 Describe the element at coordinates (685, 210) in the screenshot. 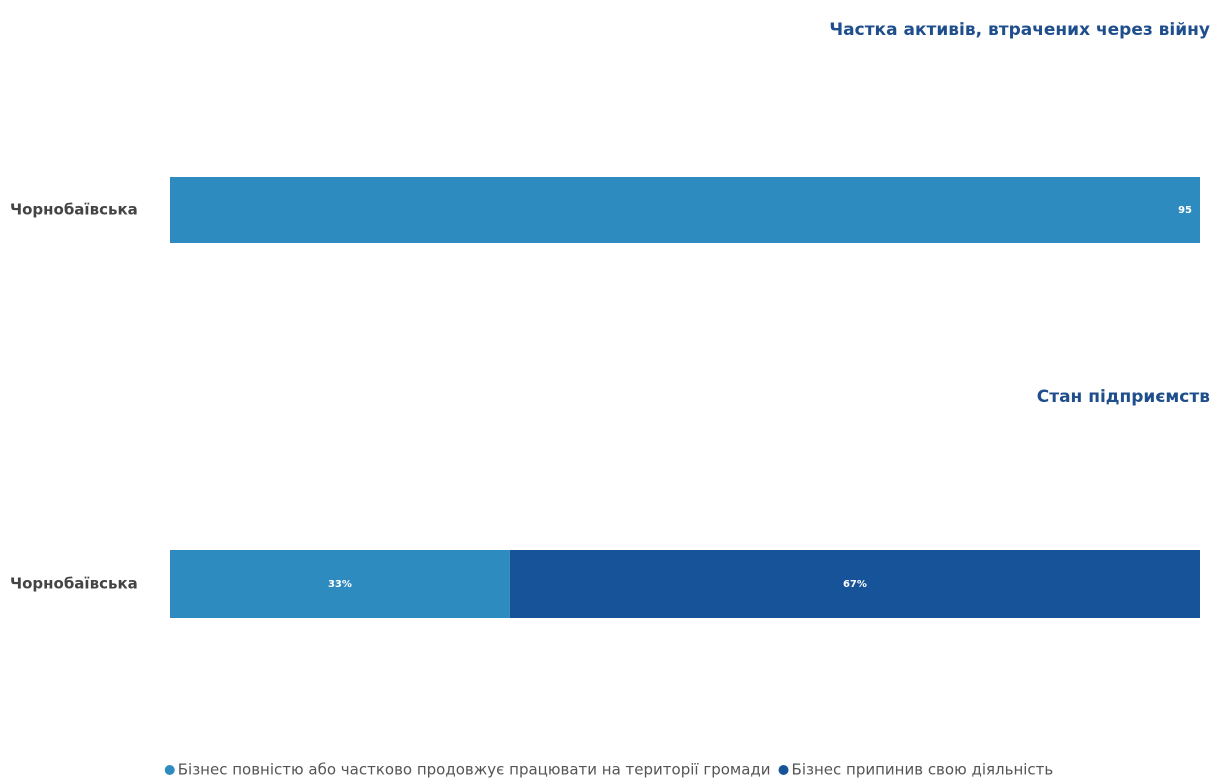

I see `bar` at that location.